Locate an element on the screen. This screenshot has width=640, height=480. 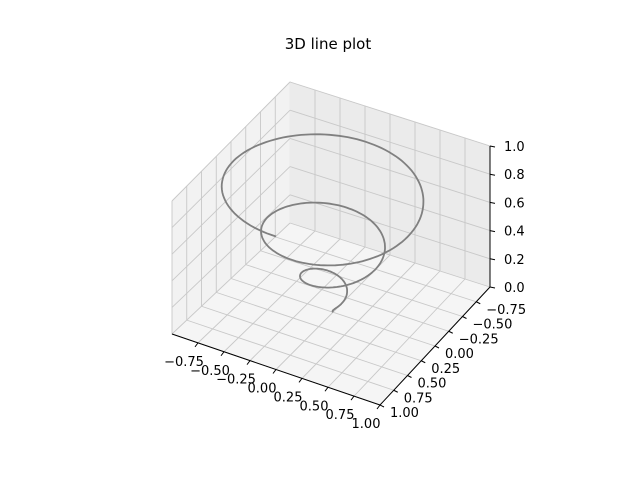
x-tick-label: −0.75 is located at coordinates (184, 362).